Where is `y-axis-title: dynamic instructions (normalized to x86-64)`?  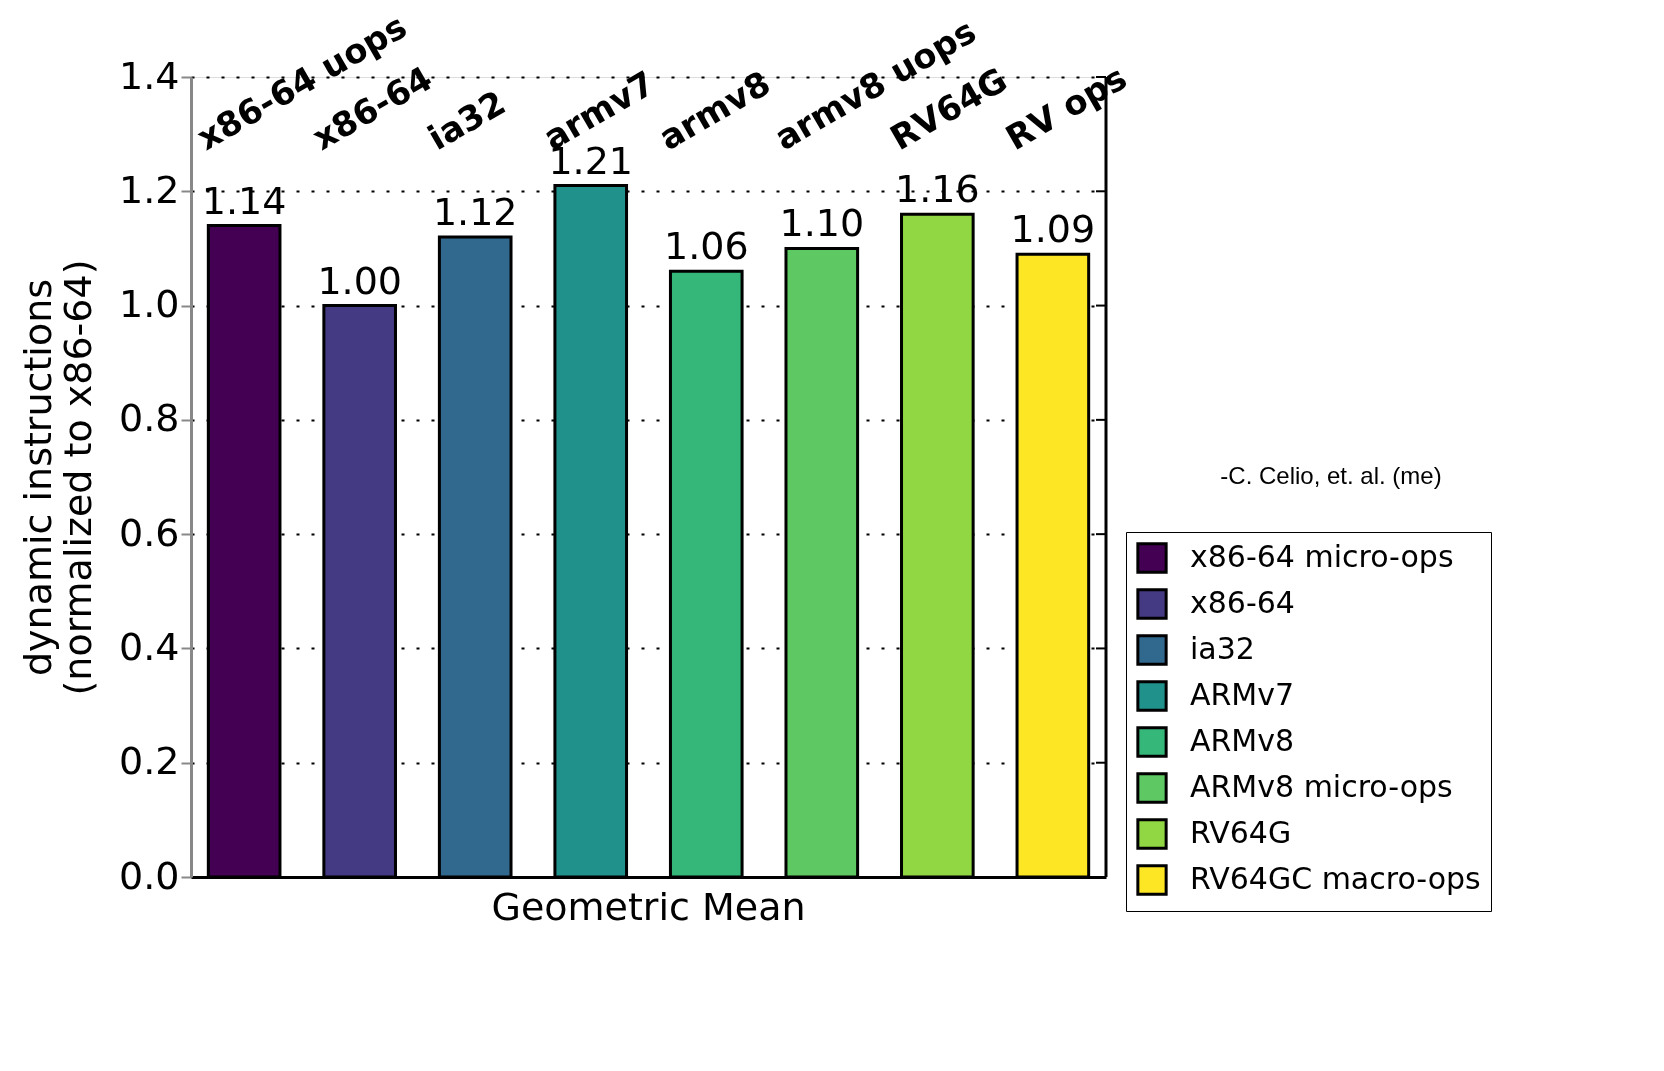
y-axis-title: dynamic instructions (normalized to x86-64) is located at coordinates (58, 477).